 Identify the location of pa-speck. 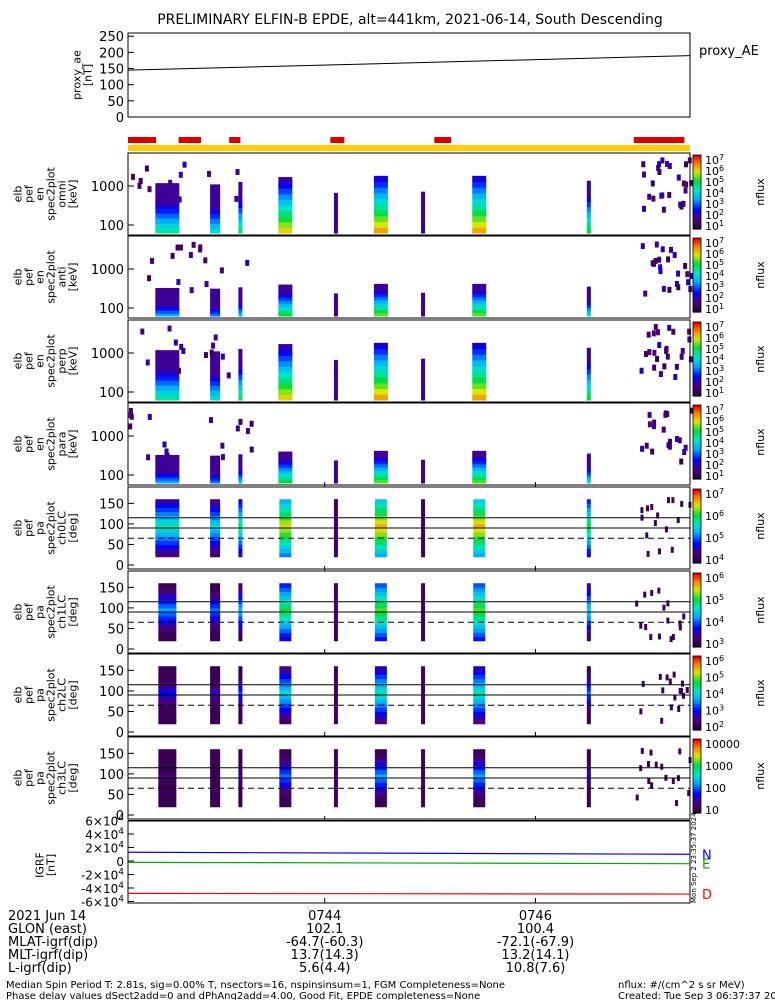
(656, 764).